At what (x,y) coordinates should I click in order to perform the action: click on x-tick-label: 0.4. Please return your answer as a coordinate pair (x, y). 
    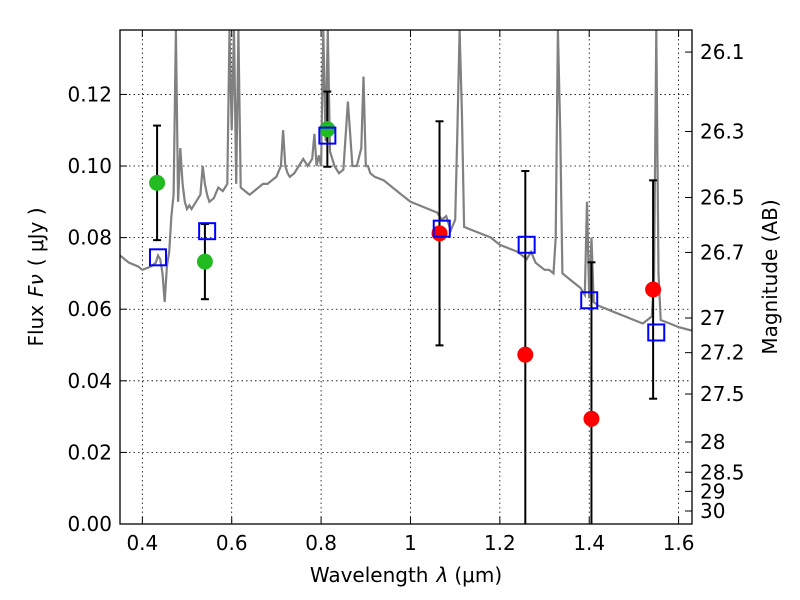
    Looking at the image, I should click on (142, 543).